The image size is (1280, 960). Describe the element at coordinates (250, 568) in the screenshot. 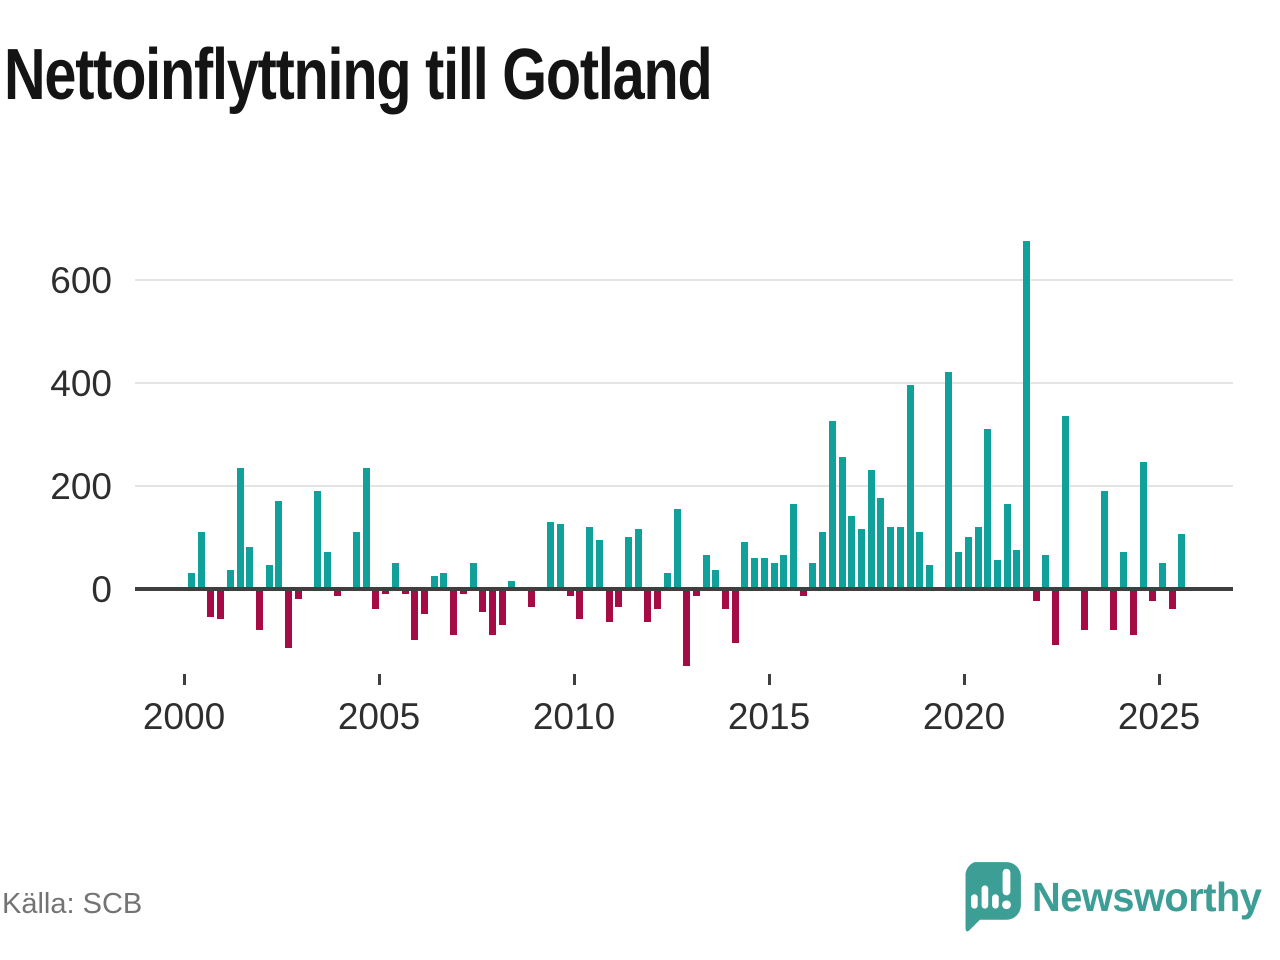

I see `bar-2001Q3` at that location.